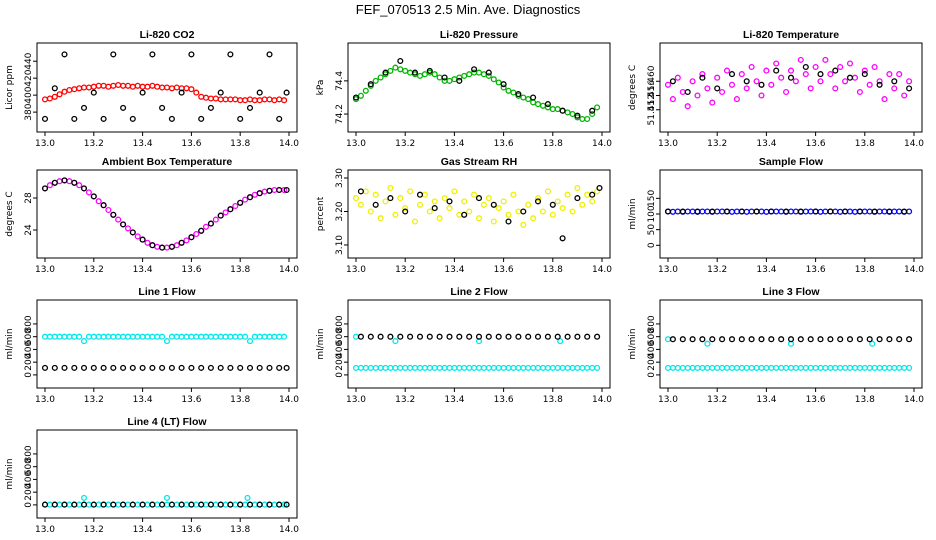 This screenshot has width=936, height=540. What do you see at coordinates (167, 422) in the screenshot?
I see `chart-title: Line 4 (LT) Flow` at bounding box center [167, 422].